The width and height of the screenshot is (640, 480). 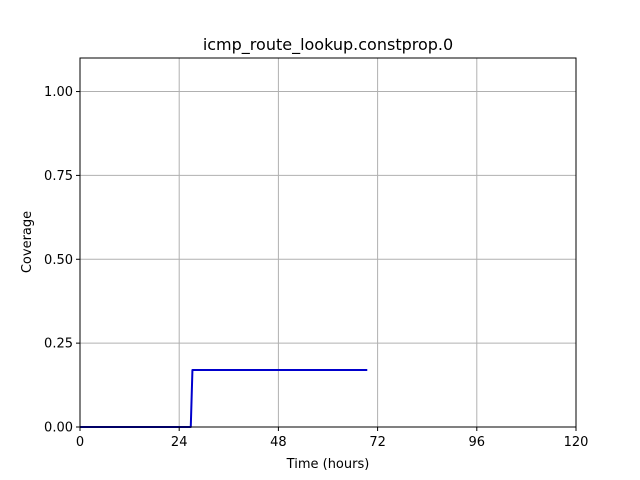 I want to click on x-tick-label: 48, so click(x=278, y=442).